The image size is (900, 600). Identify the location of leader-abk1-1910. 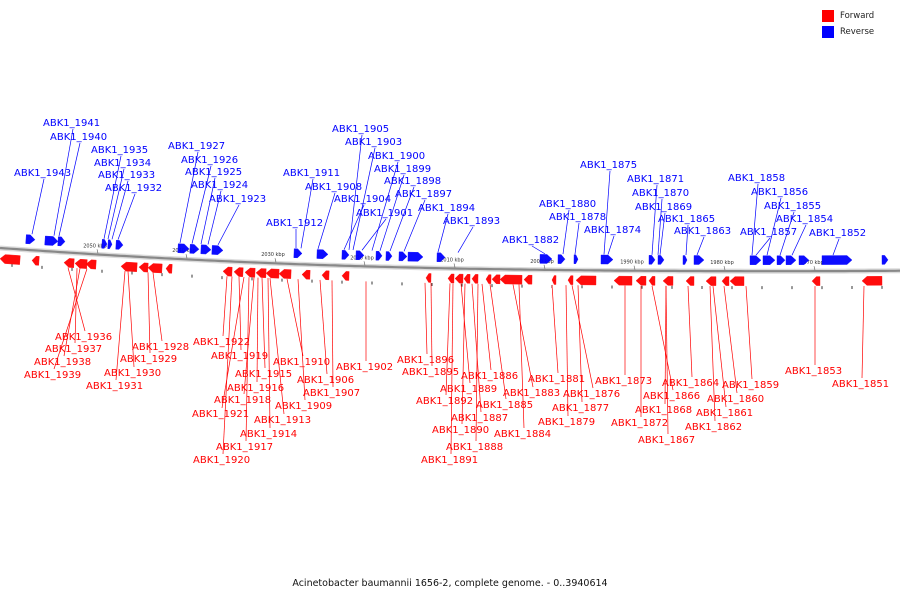
(295, 317).